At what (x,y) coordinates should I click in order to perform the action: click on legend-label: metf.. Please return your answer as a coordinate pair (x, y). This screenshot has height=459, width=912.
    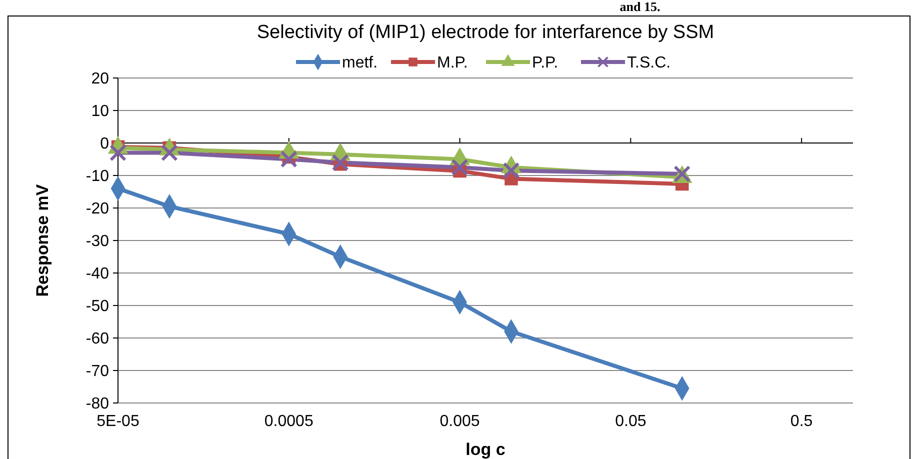
    Looking at the image, I should click on (360, 63).